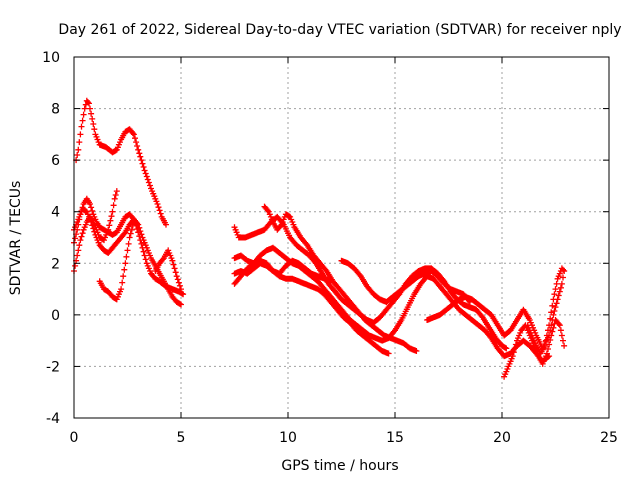 Image resolution: width=640 pixels, height=480 pixels. What do you see at coordinates (55, 316) in the screenshot?
I see `y-tick-label: 0` at bounding box center [55, 316].